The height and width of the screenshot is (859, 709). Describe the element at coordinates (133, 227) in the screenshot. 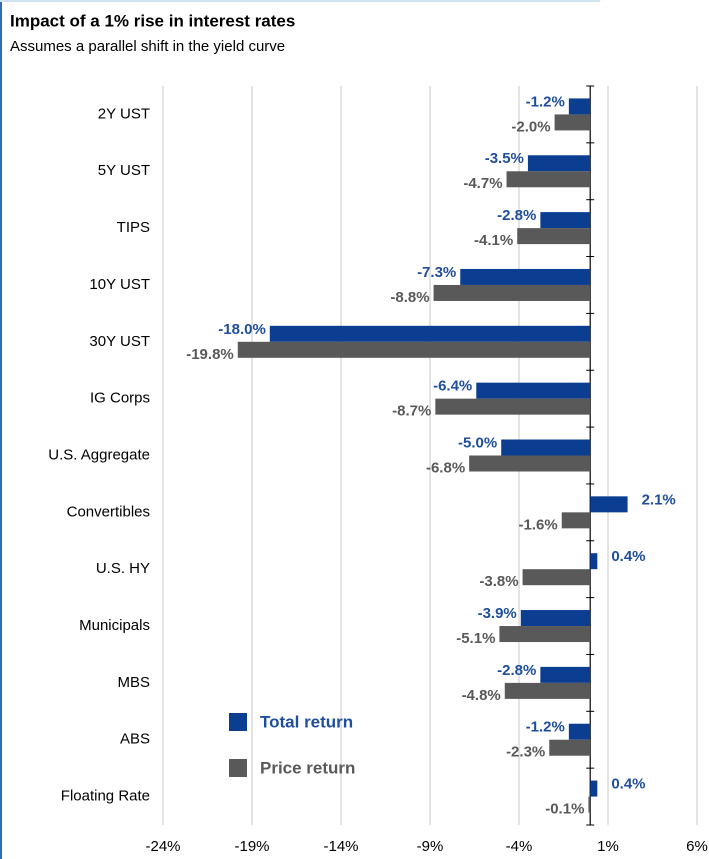

I see `category-label: TIPS` at that location.